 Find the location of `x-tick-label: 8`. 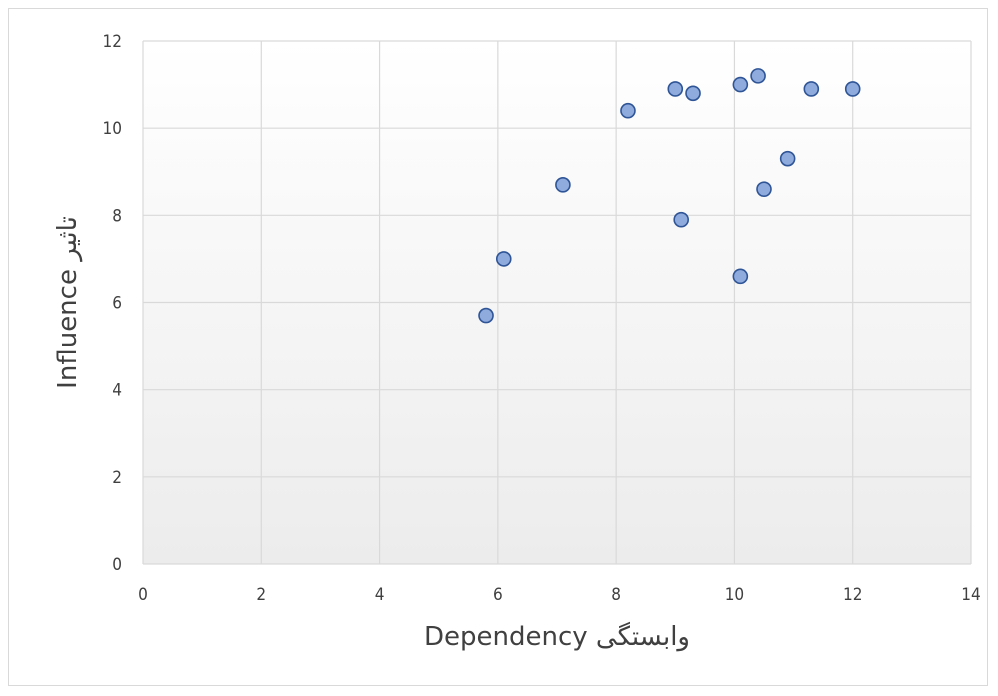

x-tick-label: 8 is located at coordinates (616, 595).